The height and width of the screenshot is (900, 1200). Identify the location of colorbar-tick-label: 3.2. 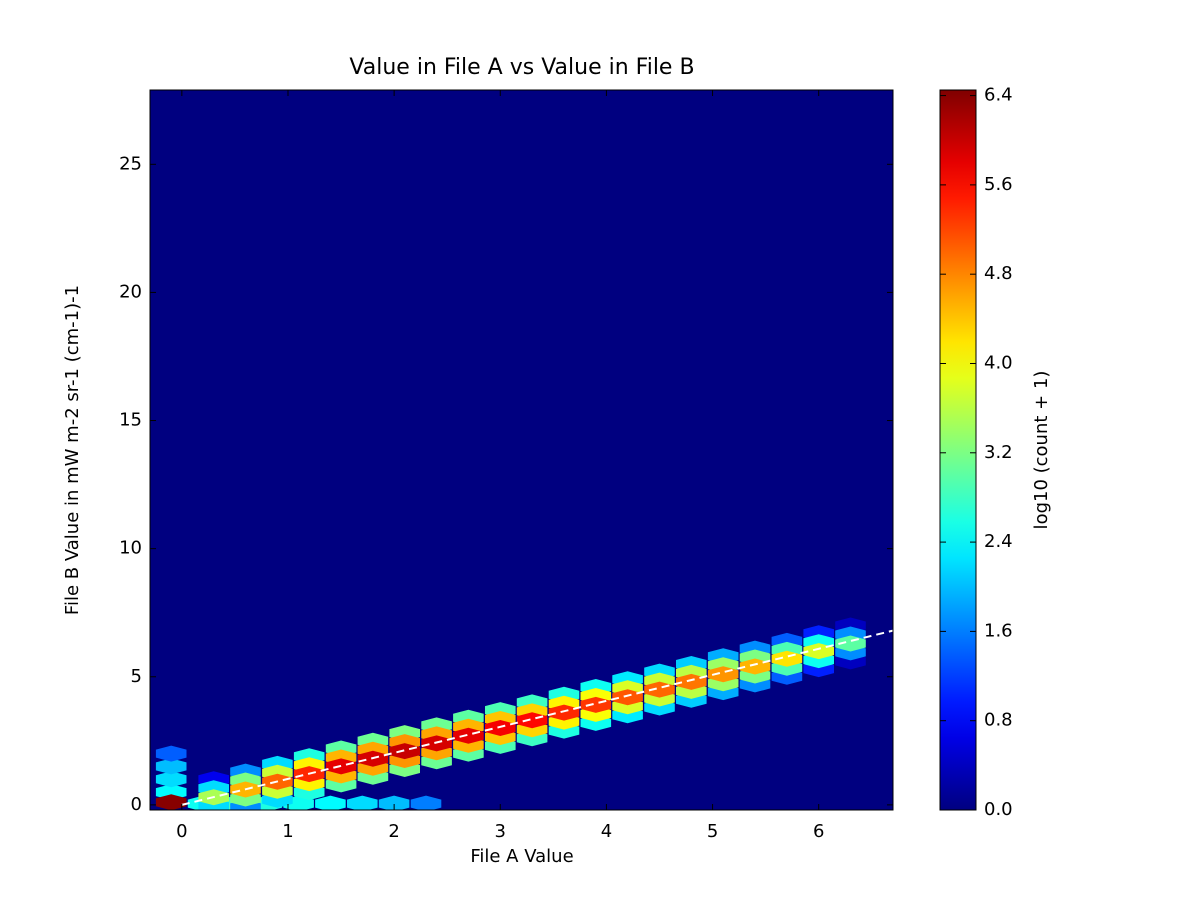
(998, 452).